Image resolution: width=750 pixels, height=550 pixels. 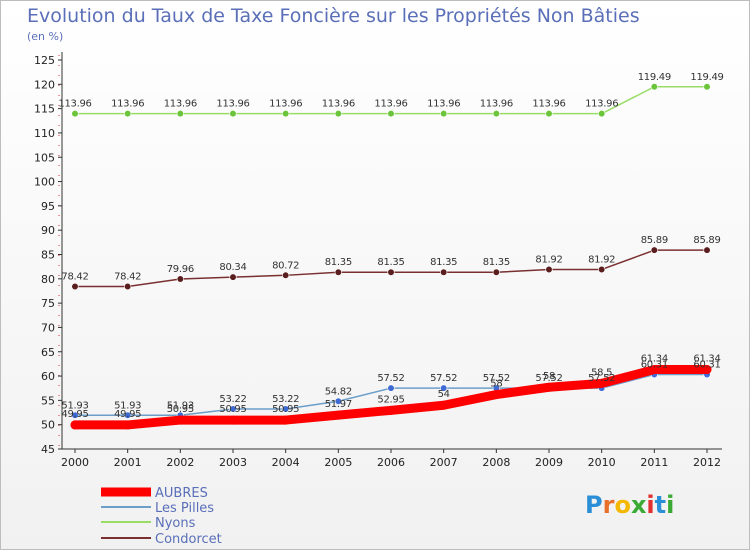 I want to click on x-tick-label: 2007, so click(x=444, y=462).